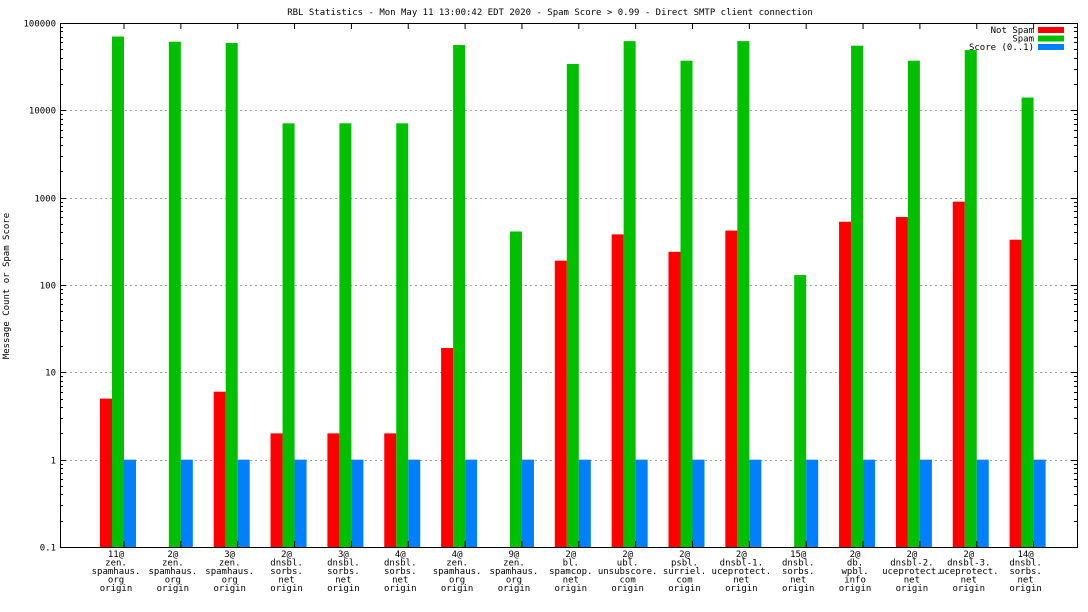 The height and width of the screenshot is (612, 1088). Describe the element at coordinates (628, 572) in the screenshot. I see `x-tick-label: 2@ ubl. unsubscore. com origin` at that location.